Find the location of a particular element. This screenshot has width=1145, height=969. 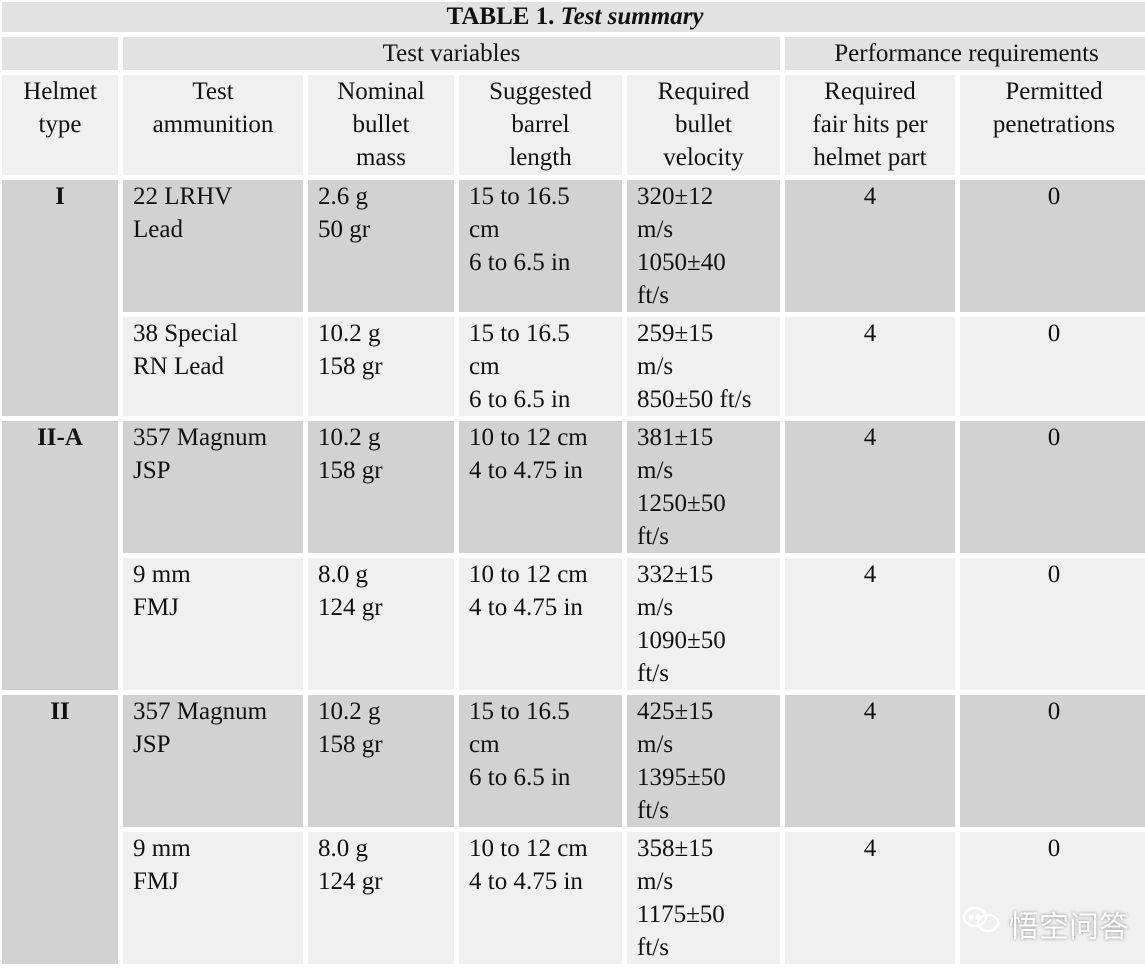

velocity-cell: 332±15 m/s 1090±50 ft/s is located at coordinates (703, 624).